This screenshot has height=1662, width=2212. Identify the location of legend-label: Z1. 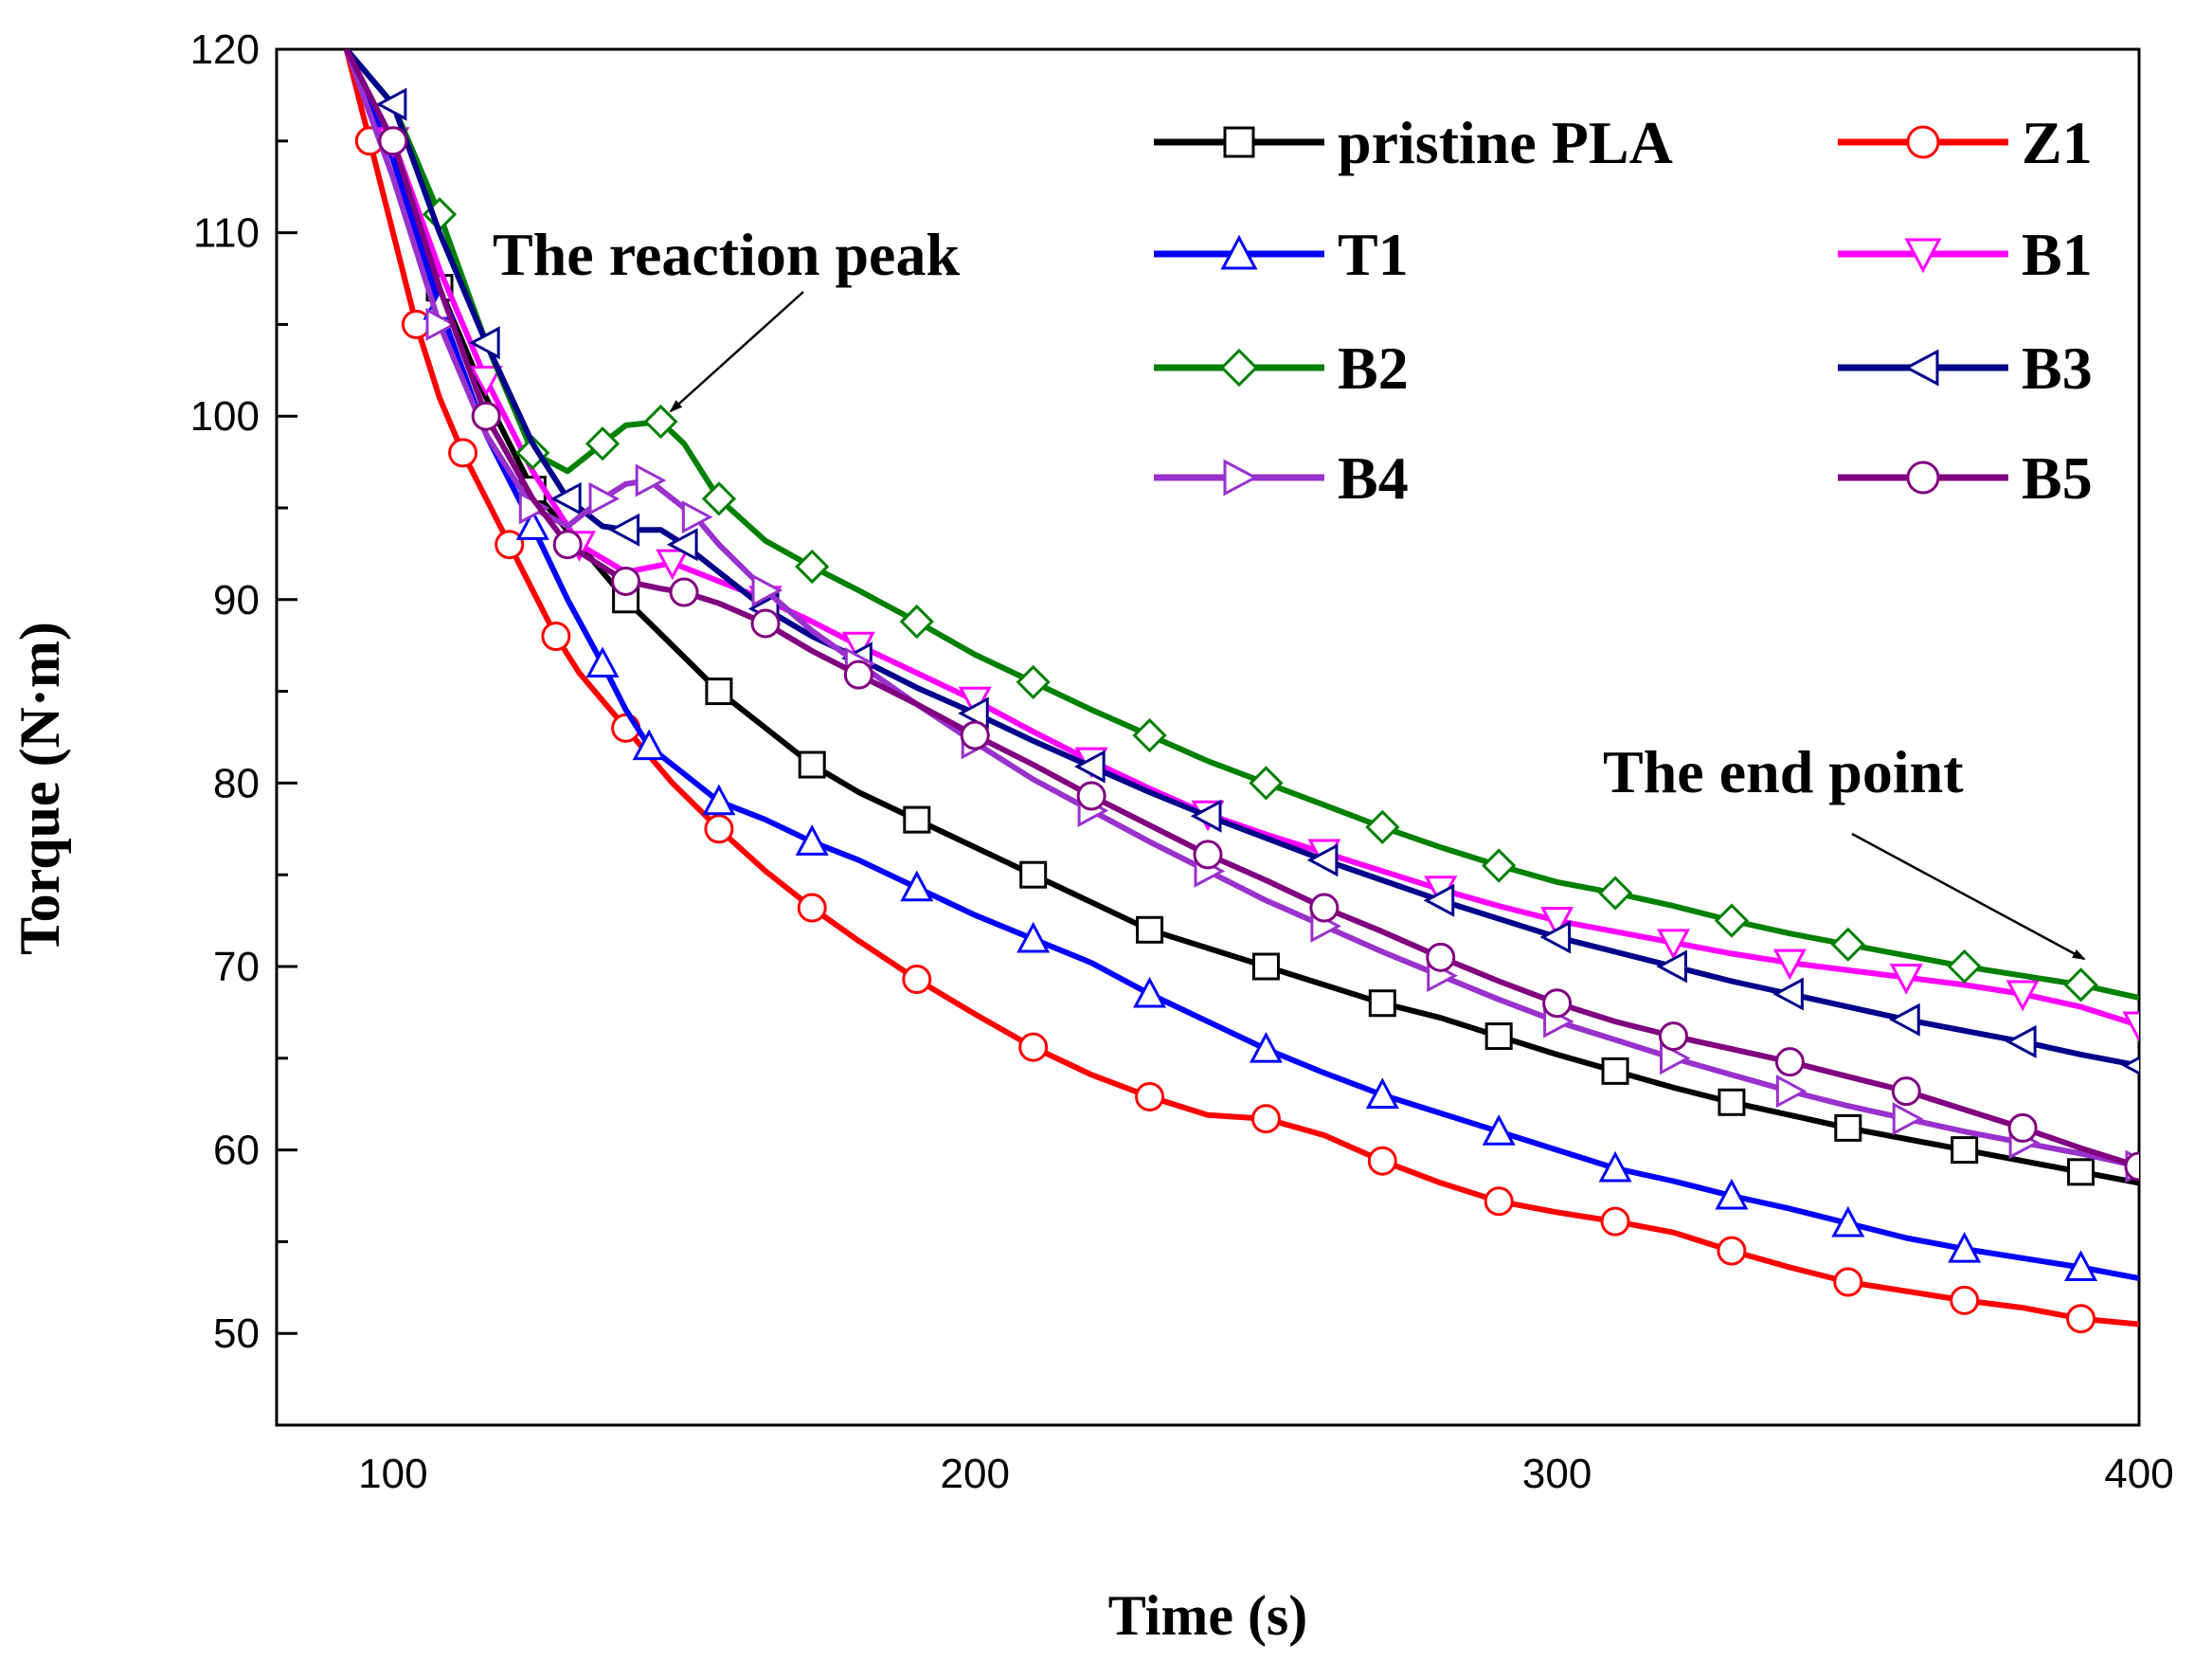
(2058, 142).